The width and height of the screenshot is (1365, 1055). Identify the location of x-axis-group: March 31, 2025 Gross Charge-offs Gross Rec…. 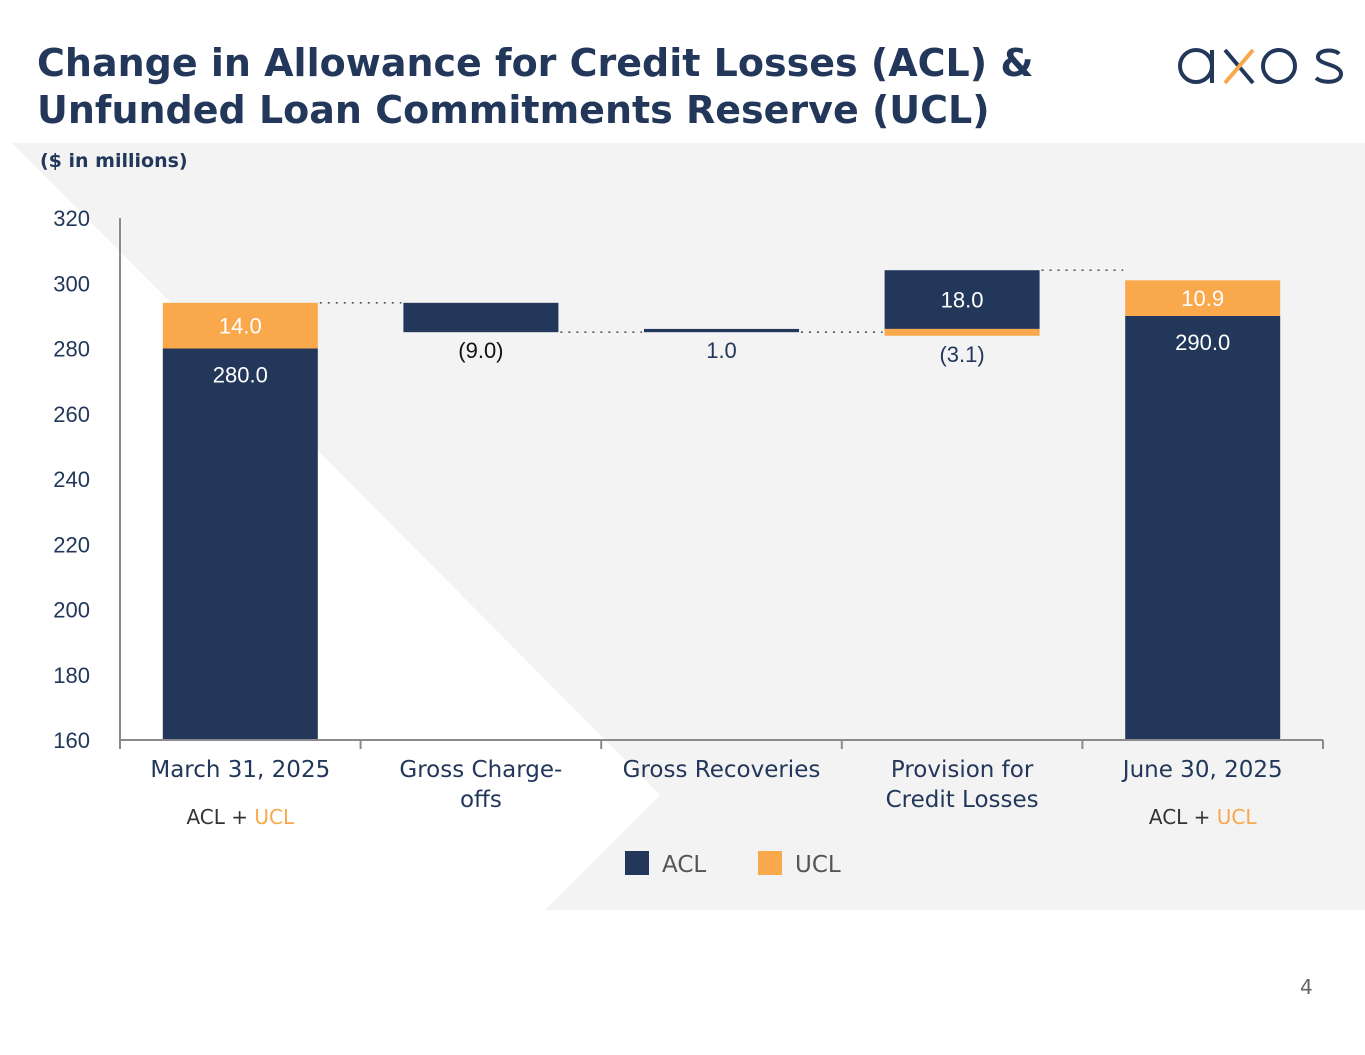
(721, 784).